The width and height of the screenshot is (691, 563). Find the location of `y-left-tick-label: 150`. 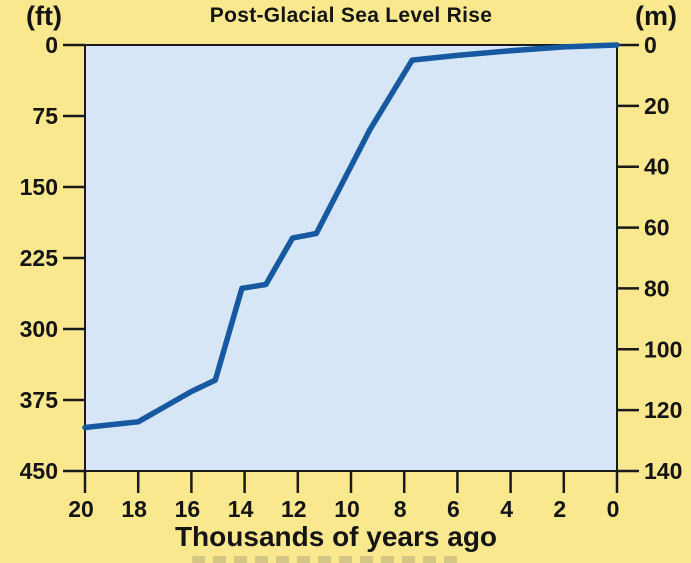

y-left-tick-label: 150 is located at coordinates (39, 187).